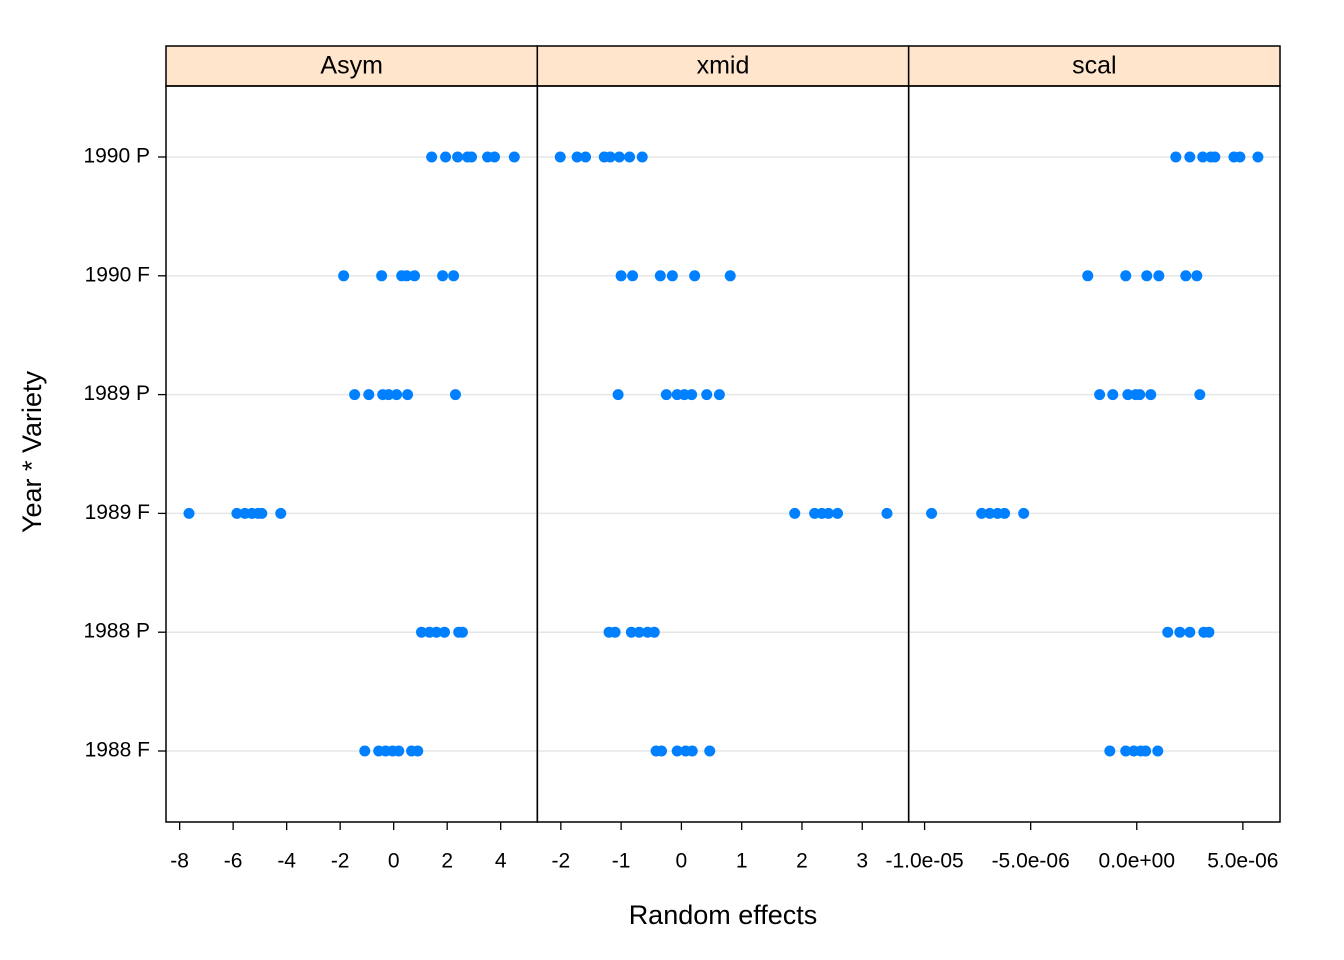  I want to click on panel-title: scal, so click(1094, 66).